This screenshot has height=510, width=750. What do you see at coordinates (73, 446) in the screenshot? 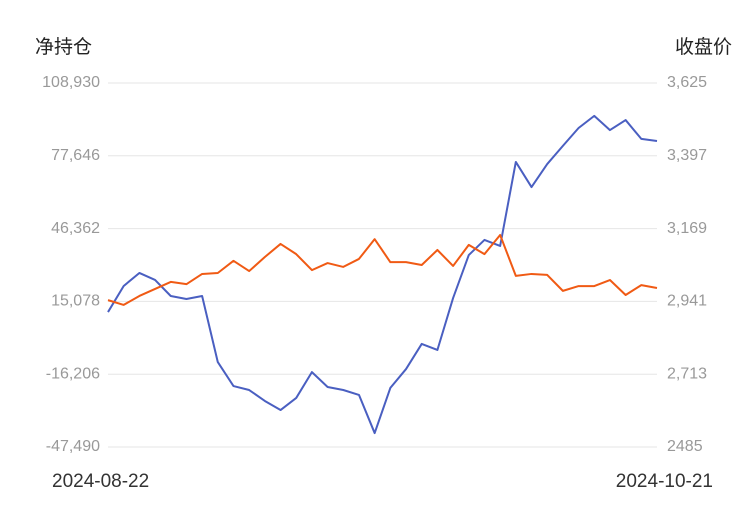
I see `y-tick-label: -47,490` at bounding box center [73, 446].